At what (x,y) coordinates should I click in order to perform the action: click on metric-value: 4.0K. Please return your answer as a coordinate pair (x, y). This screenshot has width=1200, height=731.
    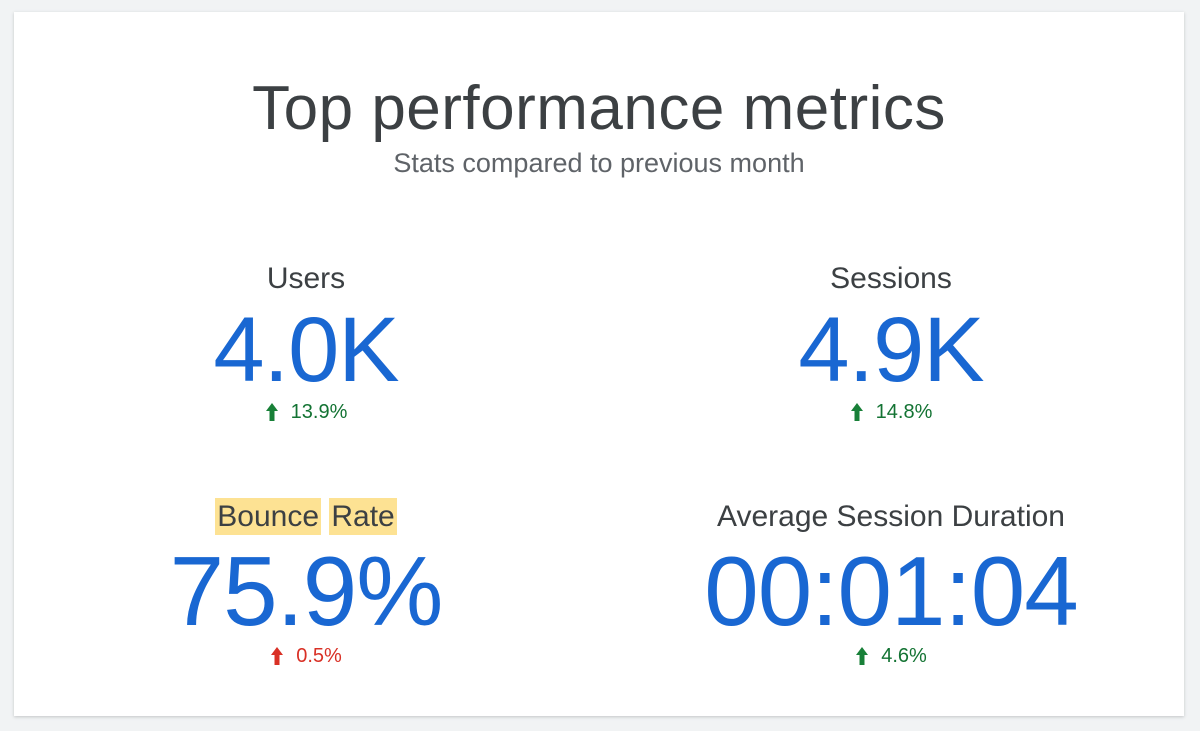
    Looking at the image, I should click on (306, 350).